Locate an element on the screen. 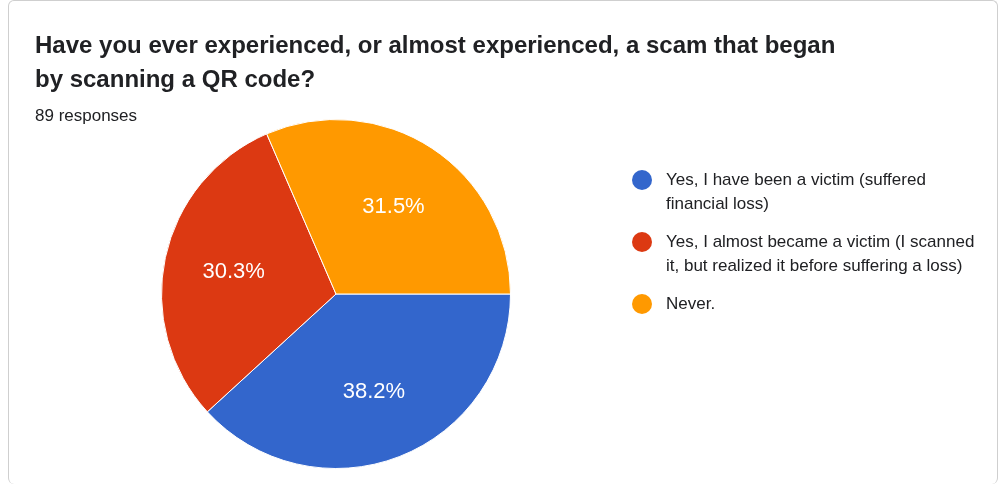  data-label: 31.5% is located at coordinates (393, 205).